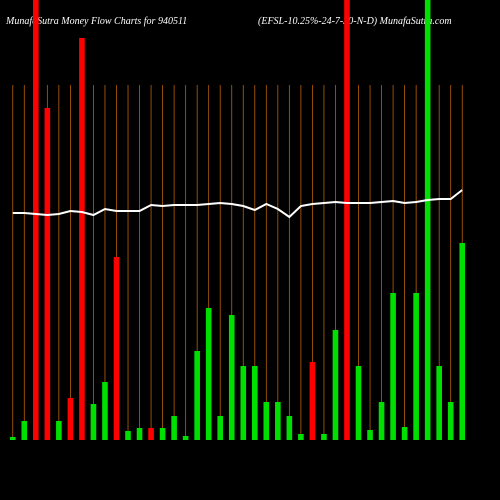 The height and width of the screenshot is (500, 500). Describe the element at coordinates (96, 21) in the screenshot. I see `chart-title: MunafaSutra Money Flow Charts for 940511` at that location.